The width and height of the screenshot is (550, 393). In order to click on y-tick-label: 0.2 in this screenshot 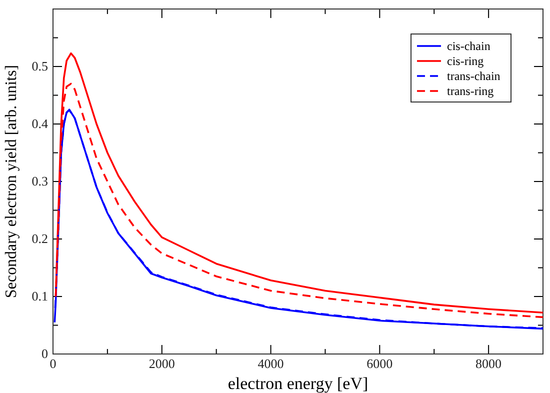, I will do `click(40, 238)`.